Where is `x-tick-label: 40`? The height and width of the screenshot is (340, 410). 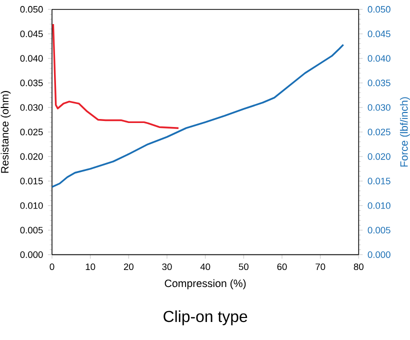 x-tick-label: 40 is located at coordinates (205, 266).